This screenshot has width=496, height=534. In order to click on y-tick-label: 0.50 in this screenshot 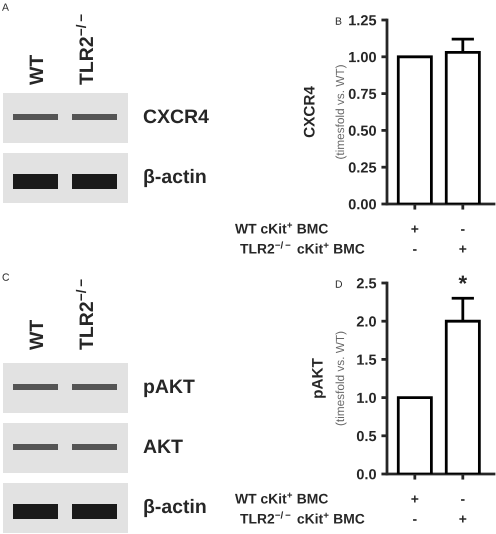, I will do `click(362, 131)`.